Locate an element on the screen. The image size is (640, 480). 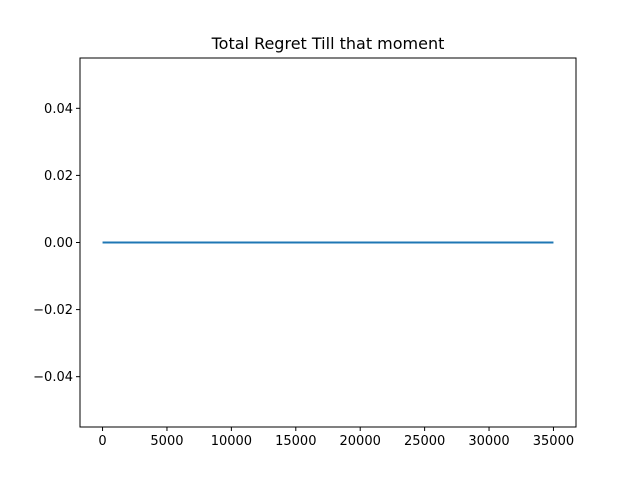
x-tick-label: 25000 is located at coordinates (424, 441).